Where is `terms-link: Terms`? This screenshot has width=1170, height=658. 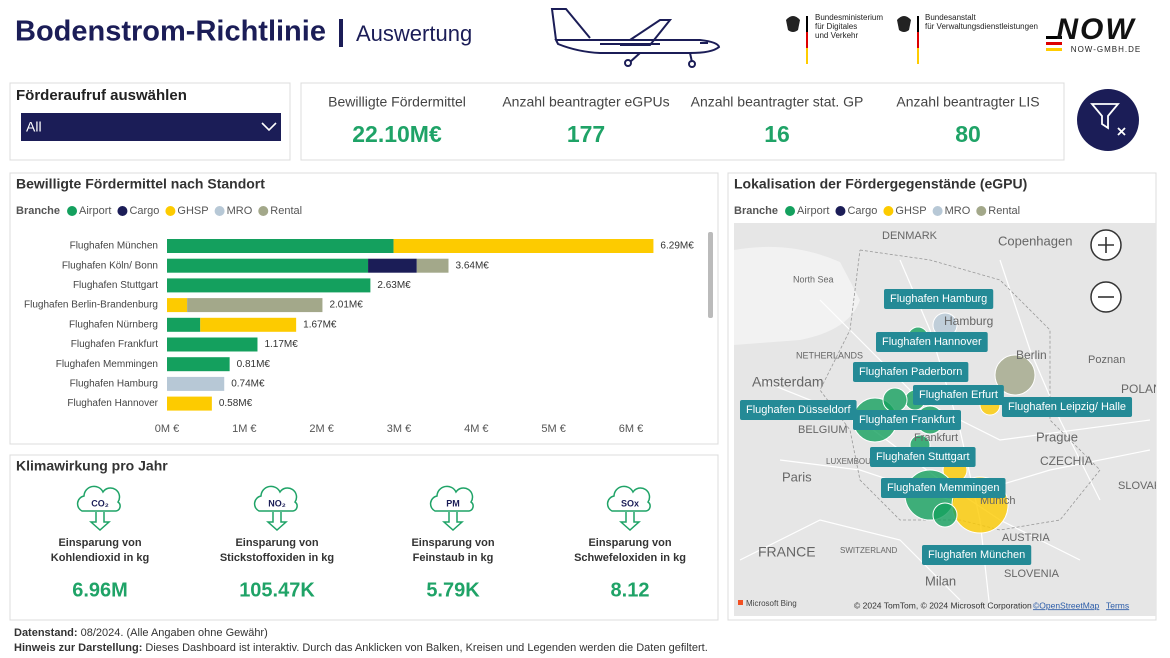 terms-link: Terms is located at coordinates (1117, 605).